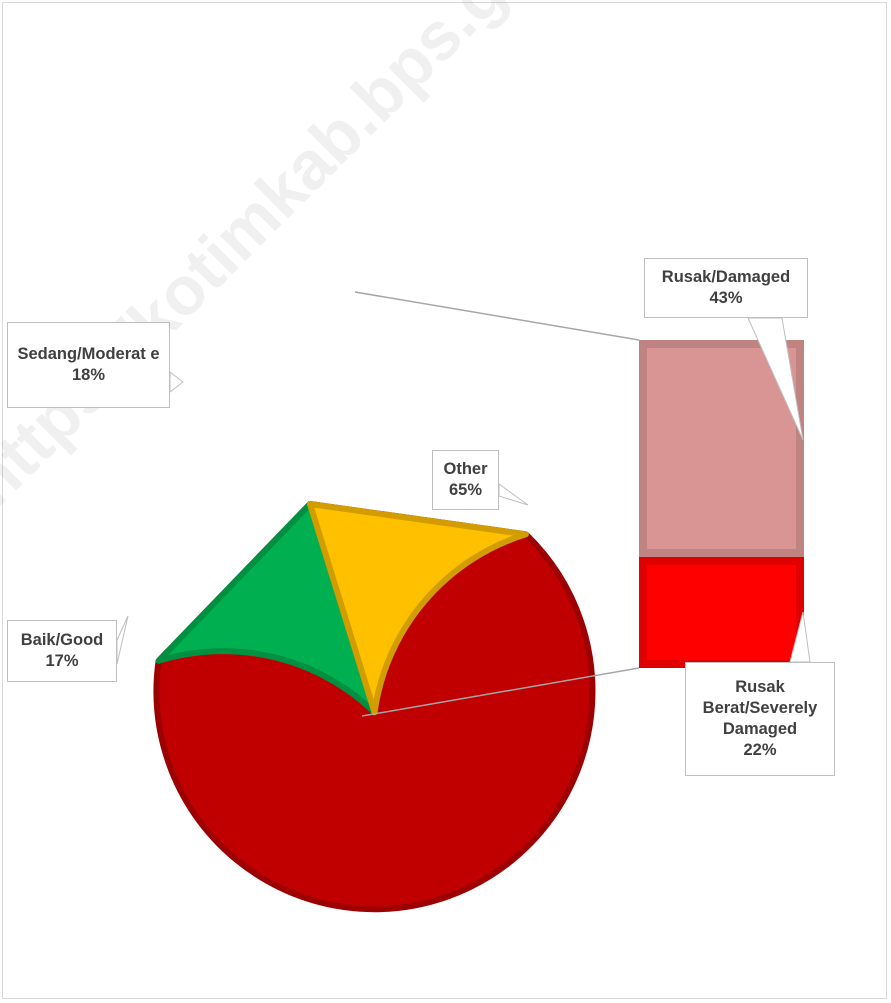 This screenshot has width=891, height=1003. What do you see at coordinates (726, 277) in the screenshot?
I see `label-name-damaged: Rusak/Damaged` at bounding box center [726, 277].